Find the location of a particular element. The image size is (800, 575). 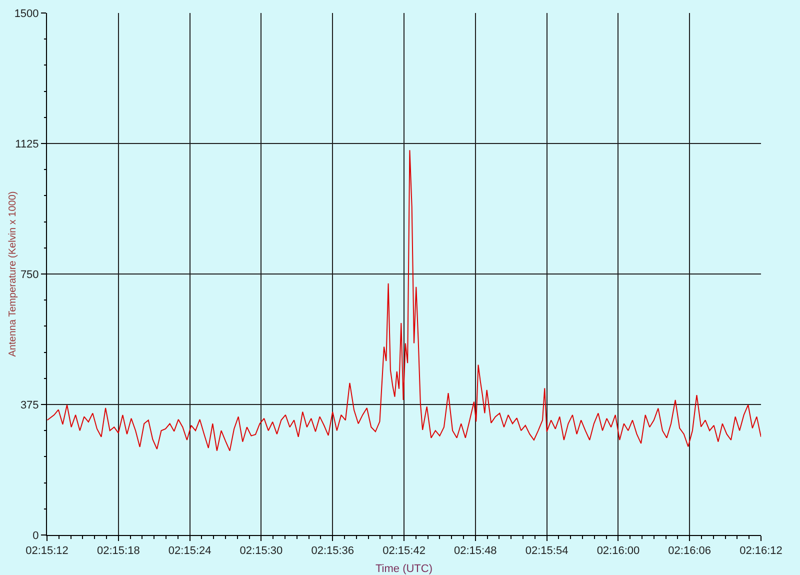

y-tick-label: 375 is located at coordinates (29, 405).